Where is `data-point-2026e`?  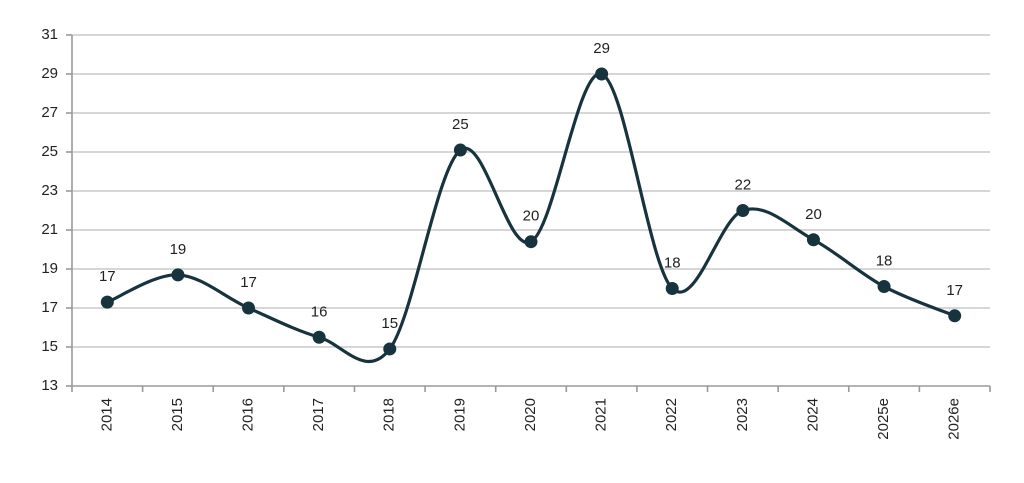 data-point-2026e is located at coordinates (955, 316).